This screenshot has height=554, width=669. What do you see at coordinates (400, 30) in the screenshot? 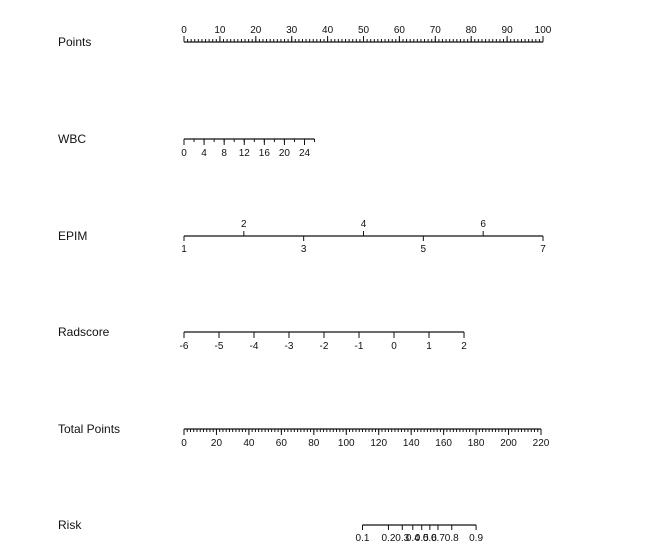
I see `tick-label-points: 60` at bounding box center [400, 30].